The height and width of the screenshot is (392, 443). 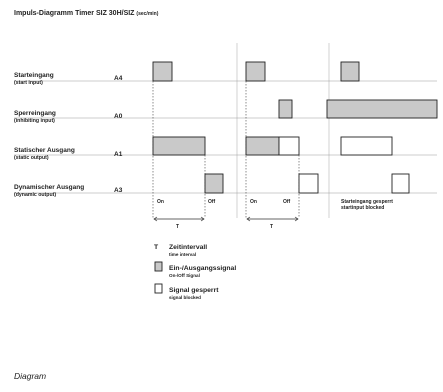 I want to click on interval-arrow-1: T, so click(x=179, y=223).